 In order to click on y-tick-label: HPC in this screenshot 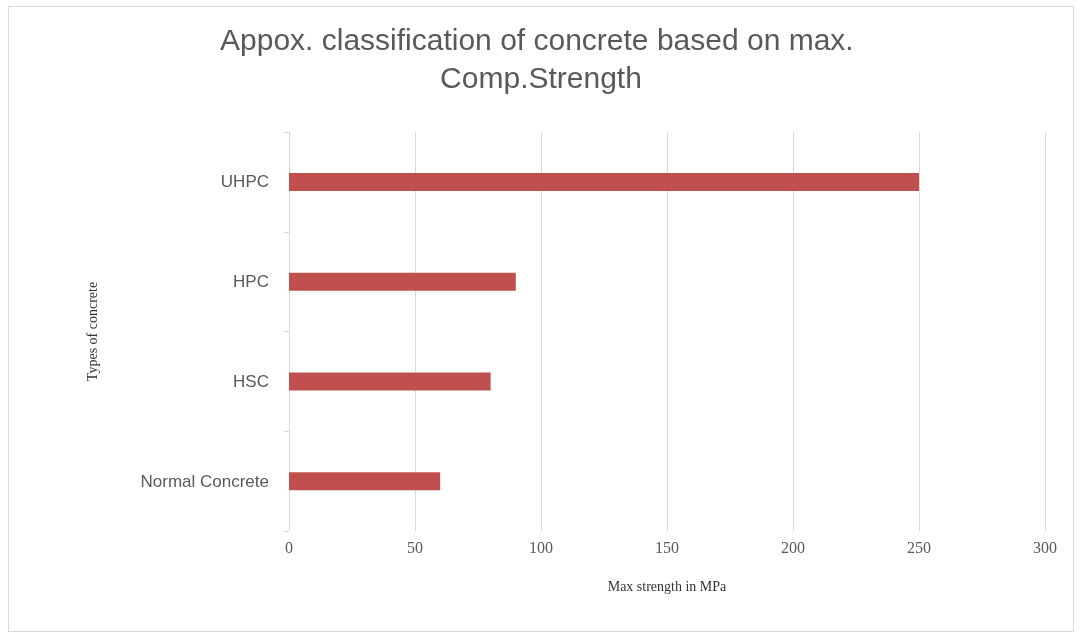, I will do `click(251, 282)`.